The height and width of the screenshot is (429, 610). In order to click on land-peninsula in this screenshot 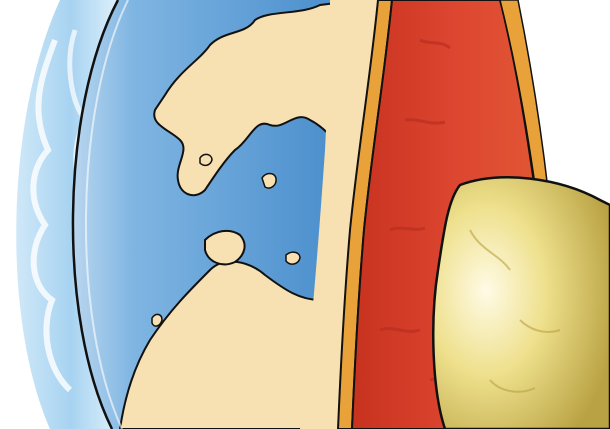, I will do `click(225, 247)`.